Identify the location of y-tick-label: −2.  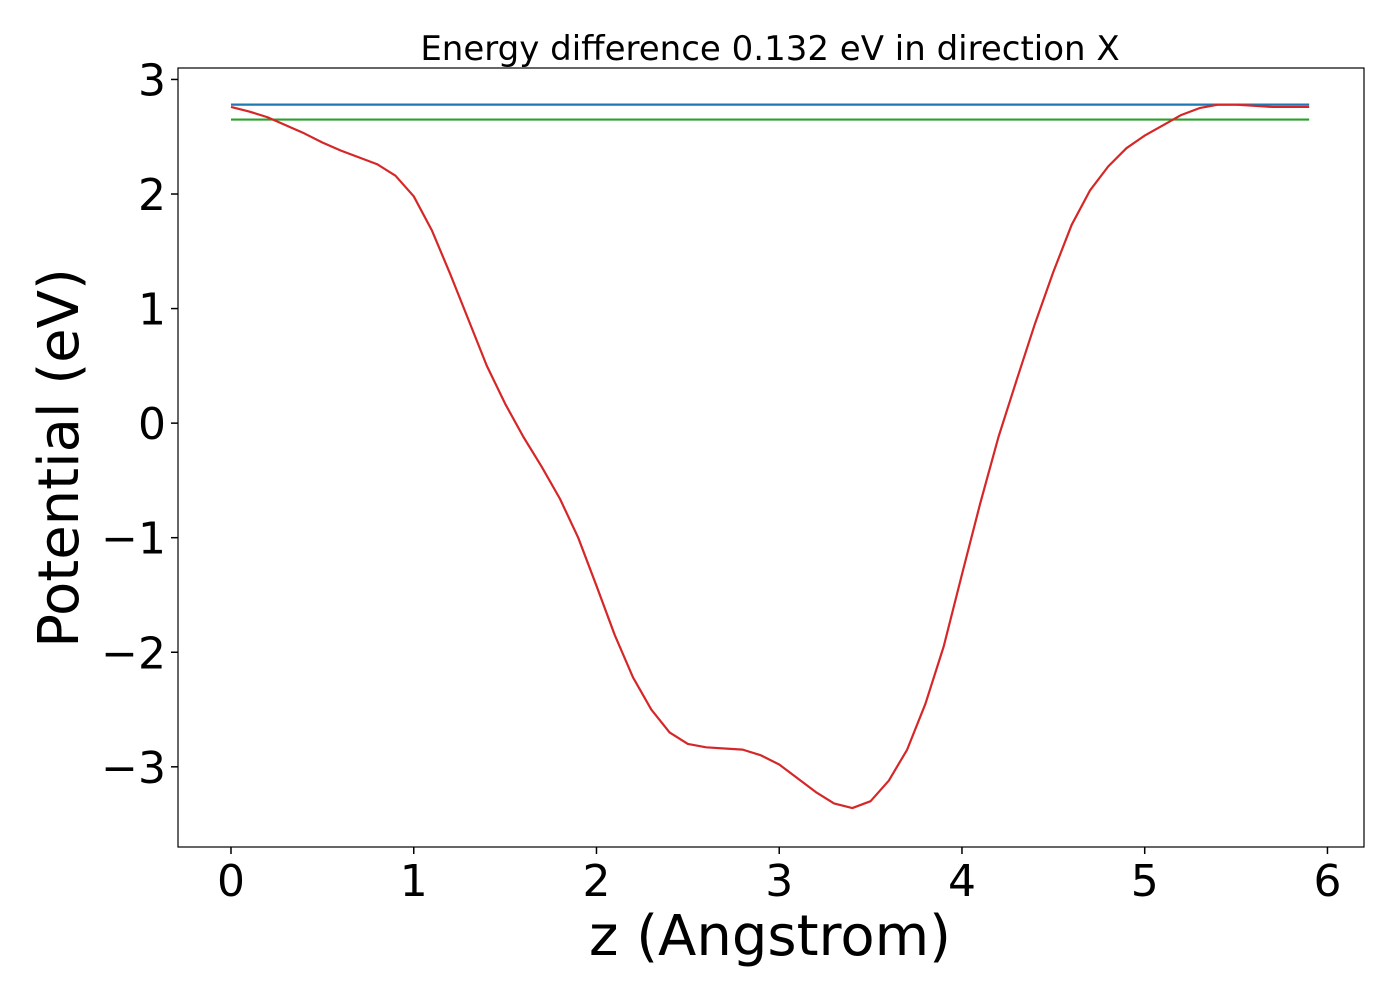
(133, 653).